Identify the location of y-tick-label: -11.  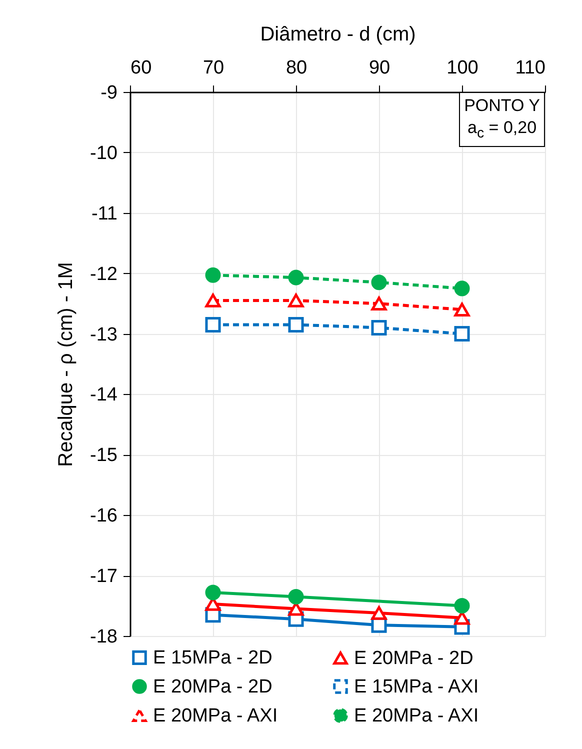
(104, 213).